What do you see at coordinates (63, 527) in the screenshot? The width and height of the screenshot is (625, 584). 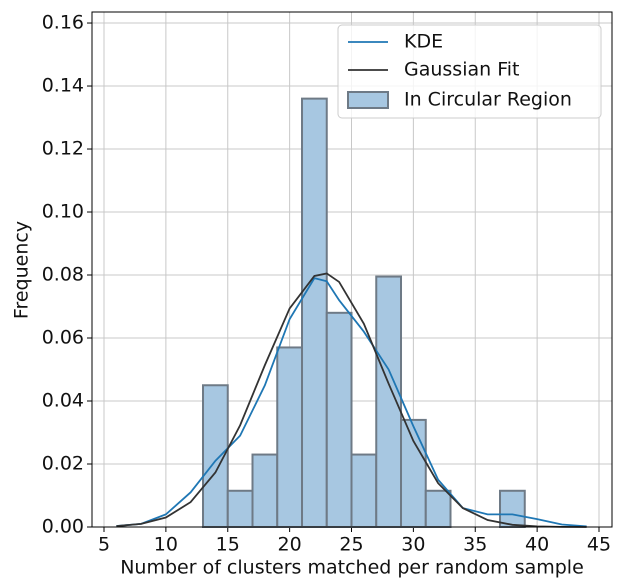 I see `y-tick-label: 0.00` at bounding box center [63, 527].